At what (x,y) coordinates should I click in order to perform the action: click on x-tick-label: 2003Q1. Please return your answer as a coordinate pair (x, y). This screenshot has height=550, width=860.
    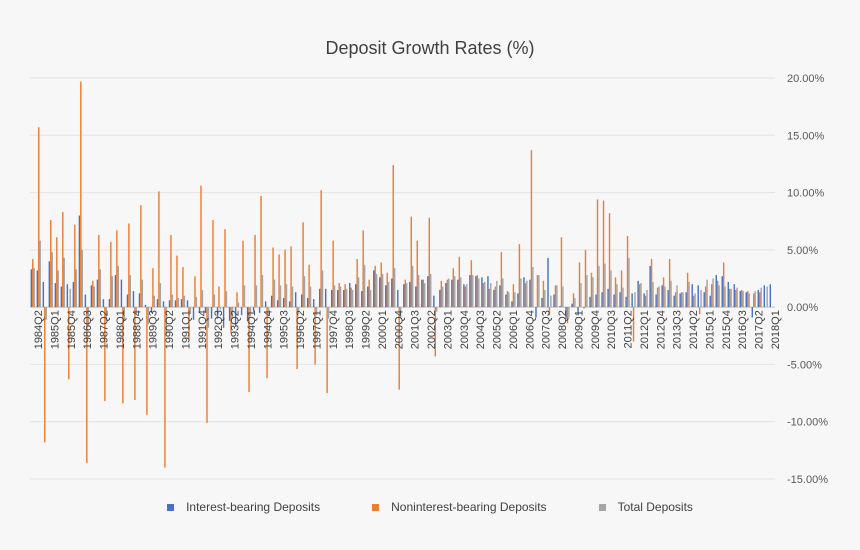
    Looking at the image, I should click on (448, 329).